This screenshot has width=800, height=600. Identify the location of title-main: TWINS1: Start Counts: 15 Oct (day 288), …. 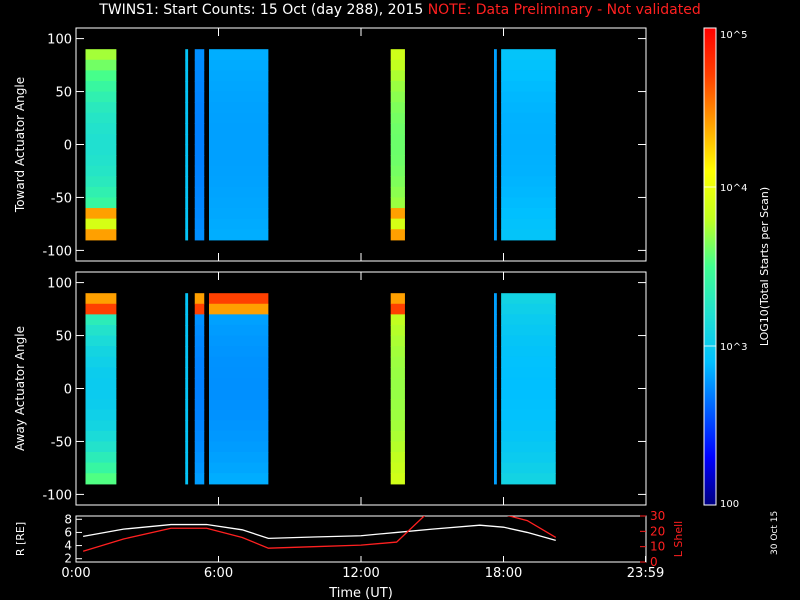
(261, 10).